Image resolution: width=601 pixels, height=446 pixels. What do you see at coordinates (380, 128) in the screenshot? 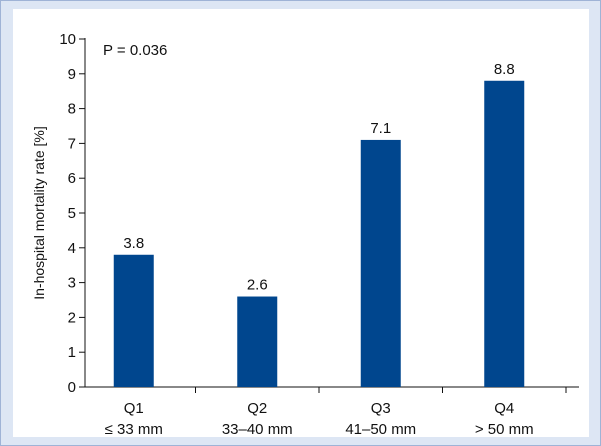
I see `data-label: 7.1` at bounding box center [380, 128].